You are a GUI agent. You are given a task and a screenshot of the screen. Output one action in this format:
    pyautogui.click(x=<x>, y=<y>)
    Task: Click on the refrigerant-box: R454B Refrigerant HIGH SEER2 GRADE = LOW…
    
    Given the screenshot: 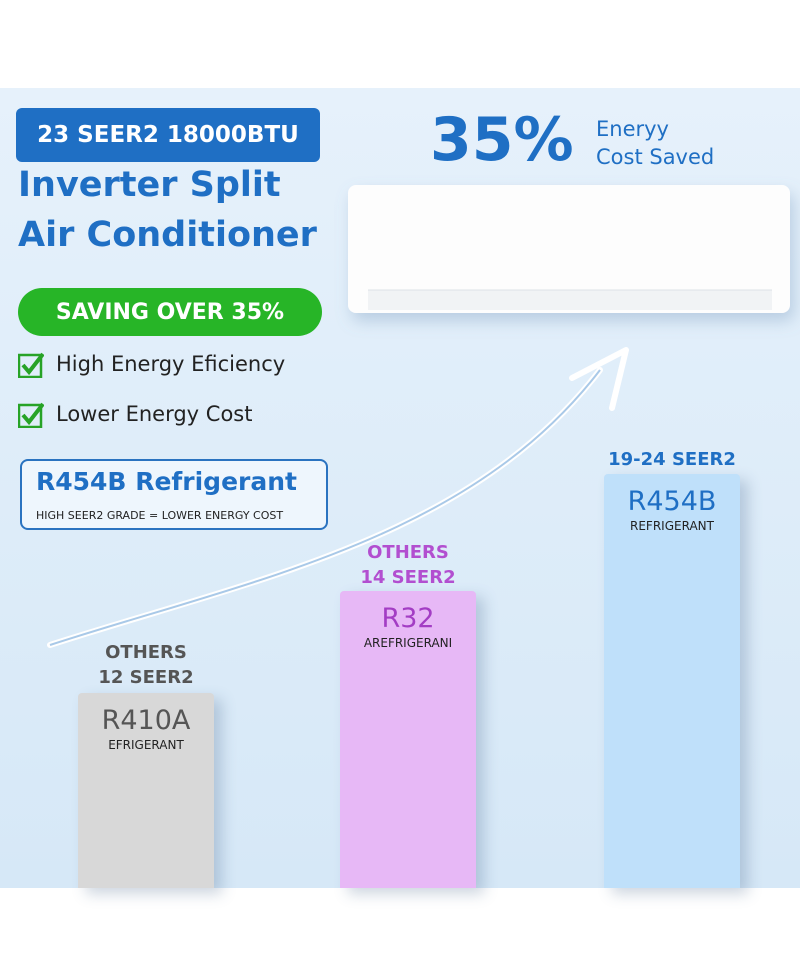 What is the action you would take?
    pyautogui.click(x=174, y=494)
    